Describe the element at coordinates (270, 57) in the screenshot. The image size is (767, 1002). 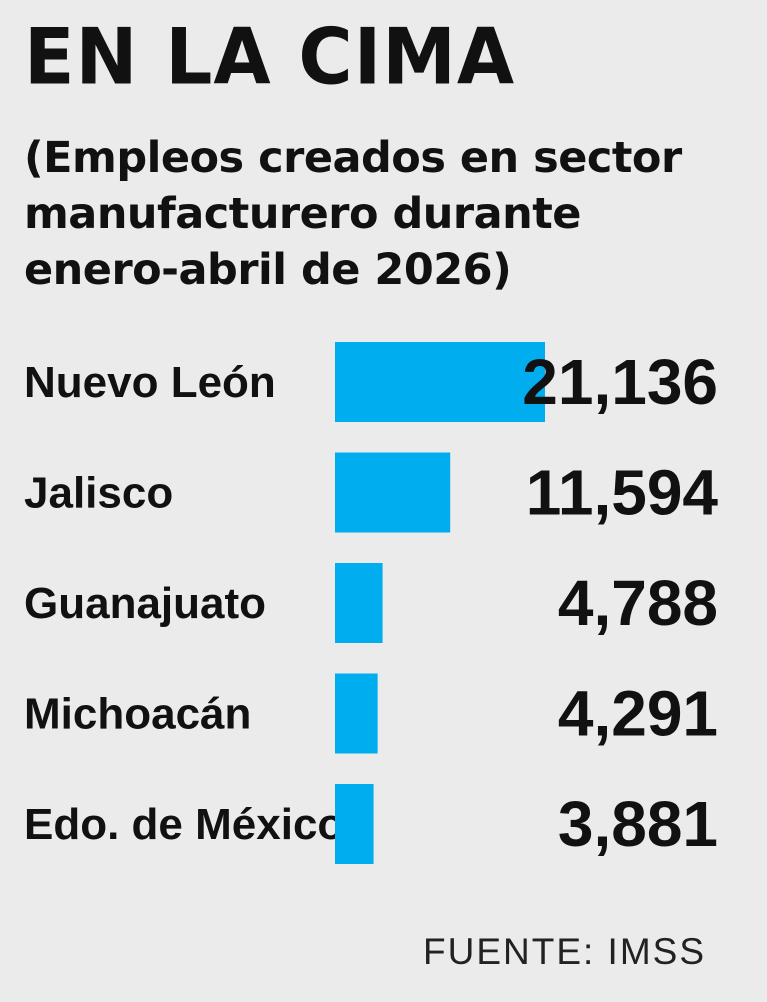
I see `chart-title: EN LA CIMA` at that location.